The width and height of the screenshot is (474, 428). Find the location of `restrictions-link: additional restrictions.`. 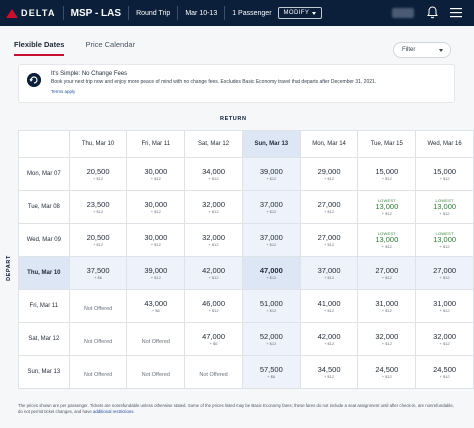

restrictions-link: additional restrictions. is located at coordinates (114, 411).